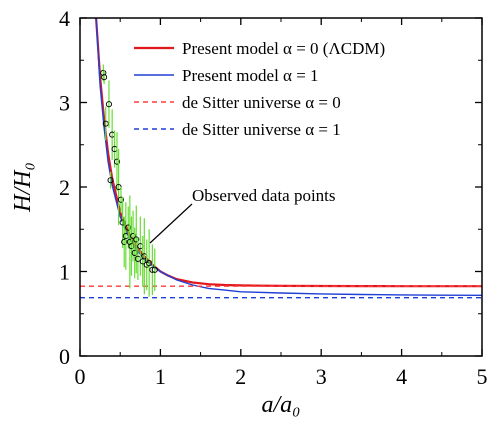 This screenshot has width=487, height=428. I want to click on x-axis-title: a/a₀, so click(280, 405).